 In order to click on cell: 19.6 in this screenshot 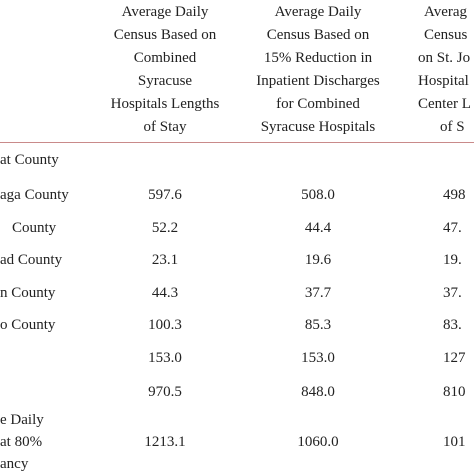, I will do `click(318, 260)`.